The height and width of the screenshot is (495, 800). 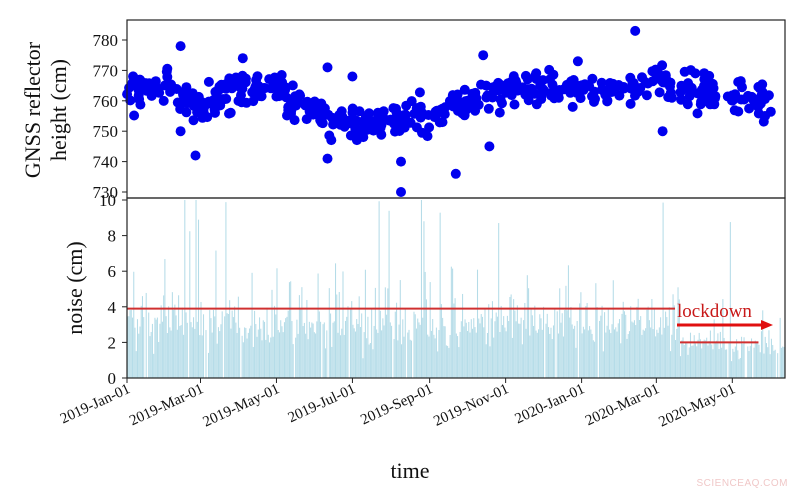 What do you see at coordinates (409, 470) in the screenshot?
I see `x-axis-label: time` at bounding box center [409, 470].